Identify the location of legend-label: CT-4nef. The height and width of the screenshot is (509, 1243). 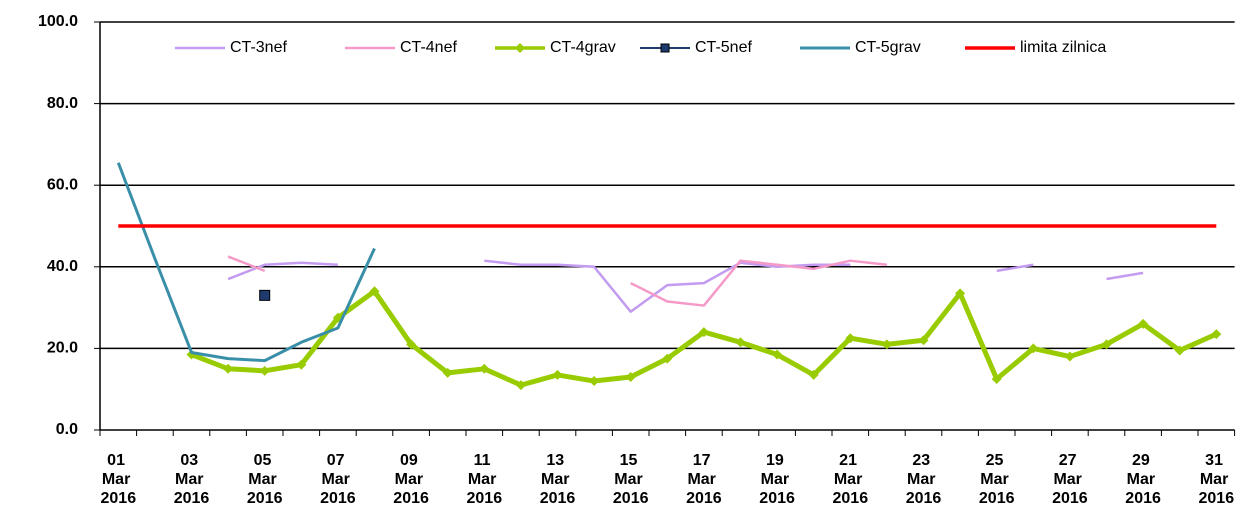
(428, 47).